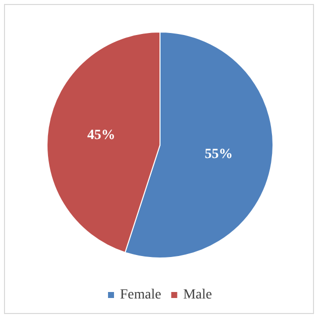 This screenshot has width=320, height=320. I want to click on legend-label: Male, so click(197, 295).